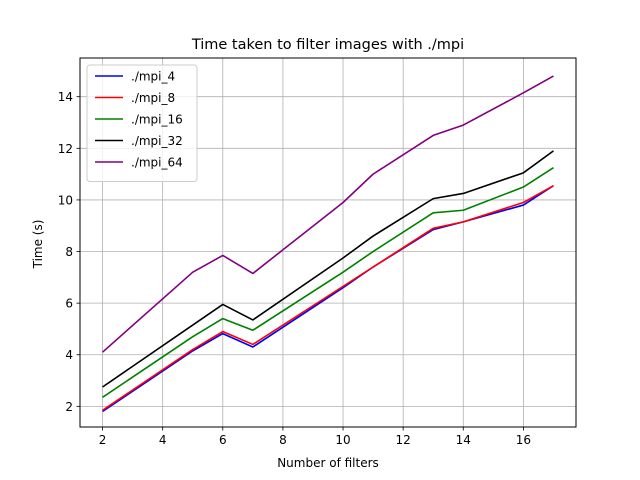 The width and height of the screenshot is (640, 480). What do you see at coordinates (163, 440) in the screenshot?
I see `x-tick-label: 4` at bounding box center [163, 440].